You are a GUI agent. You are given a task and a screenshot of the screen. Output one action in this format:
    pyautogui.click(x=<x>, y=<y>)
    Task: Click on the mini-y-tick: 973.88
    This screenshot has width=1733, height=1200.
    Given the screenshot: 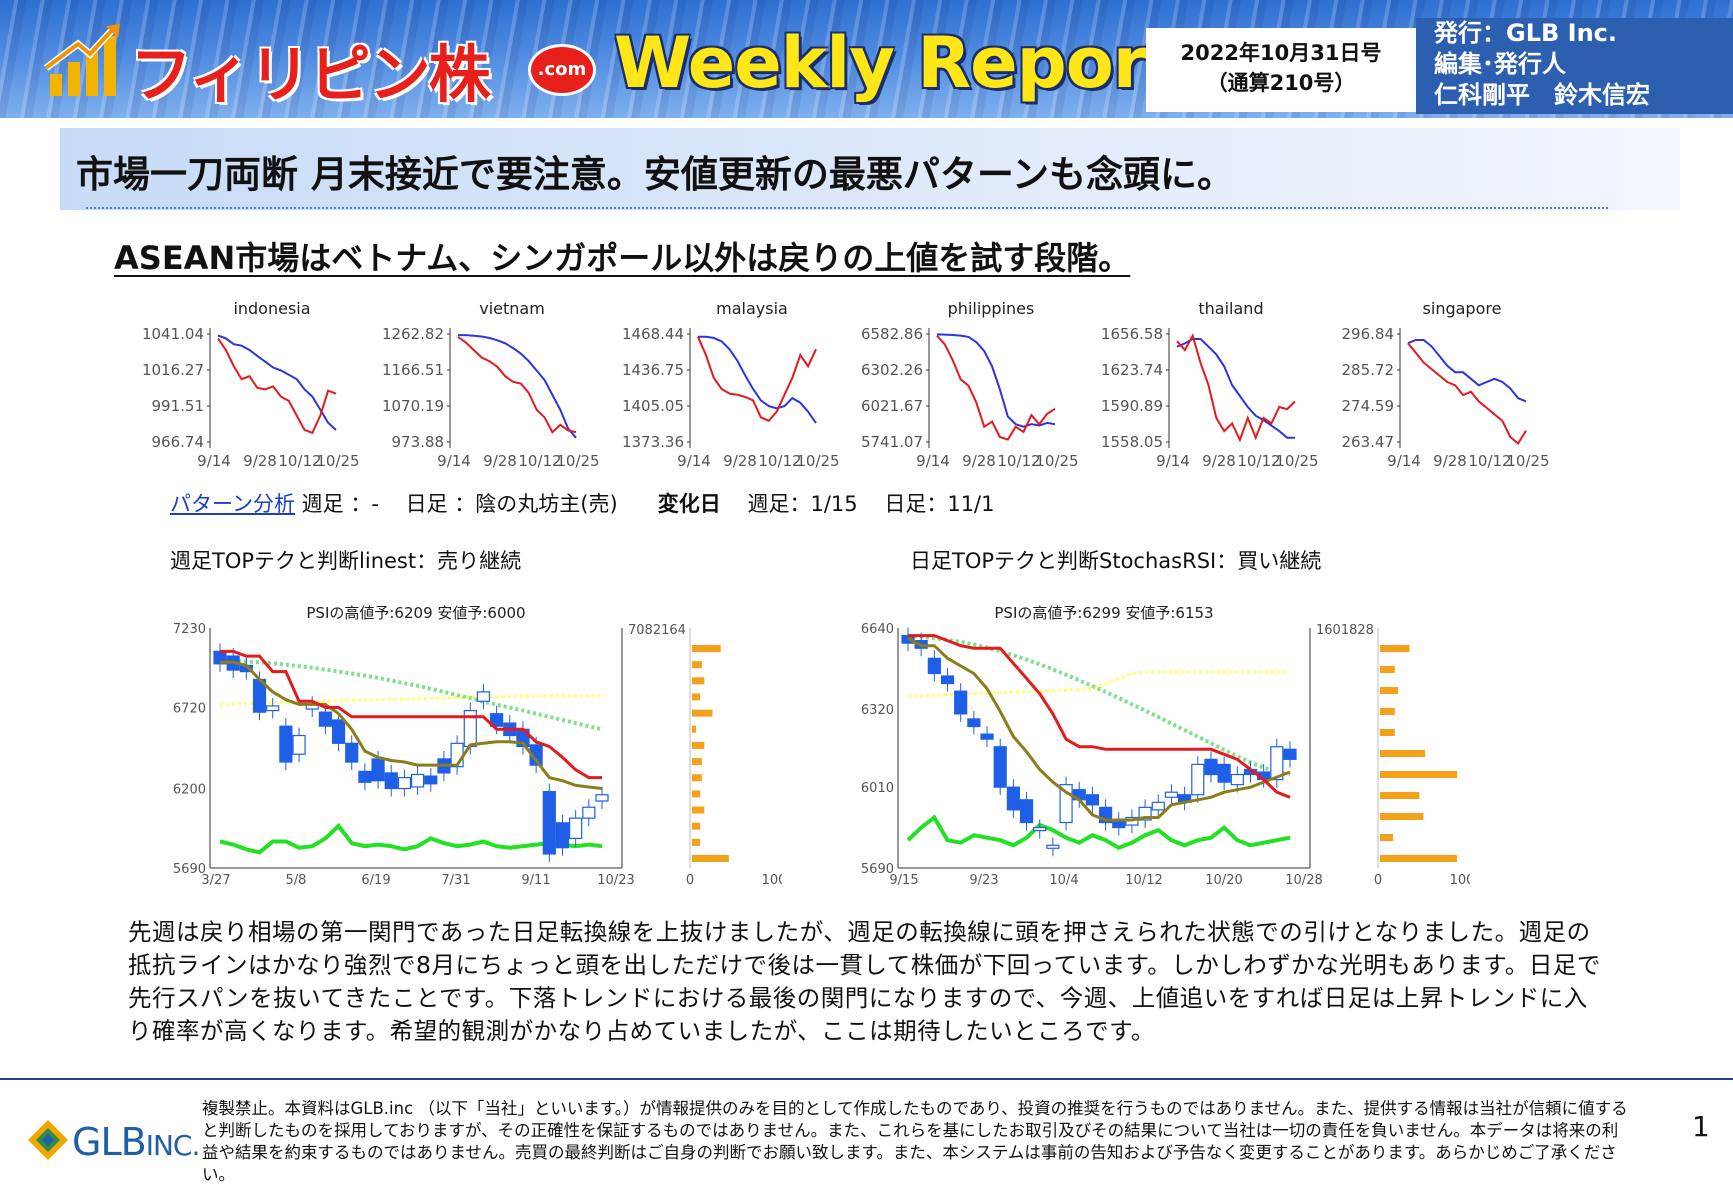 What is the action you would take?
    pyautogui.click(x=418, y=442)
    